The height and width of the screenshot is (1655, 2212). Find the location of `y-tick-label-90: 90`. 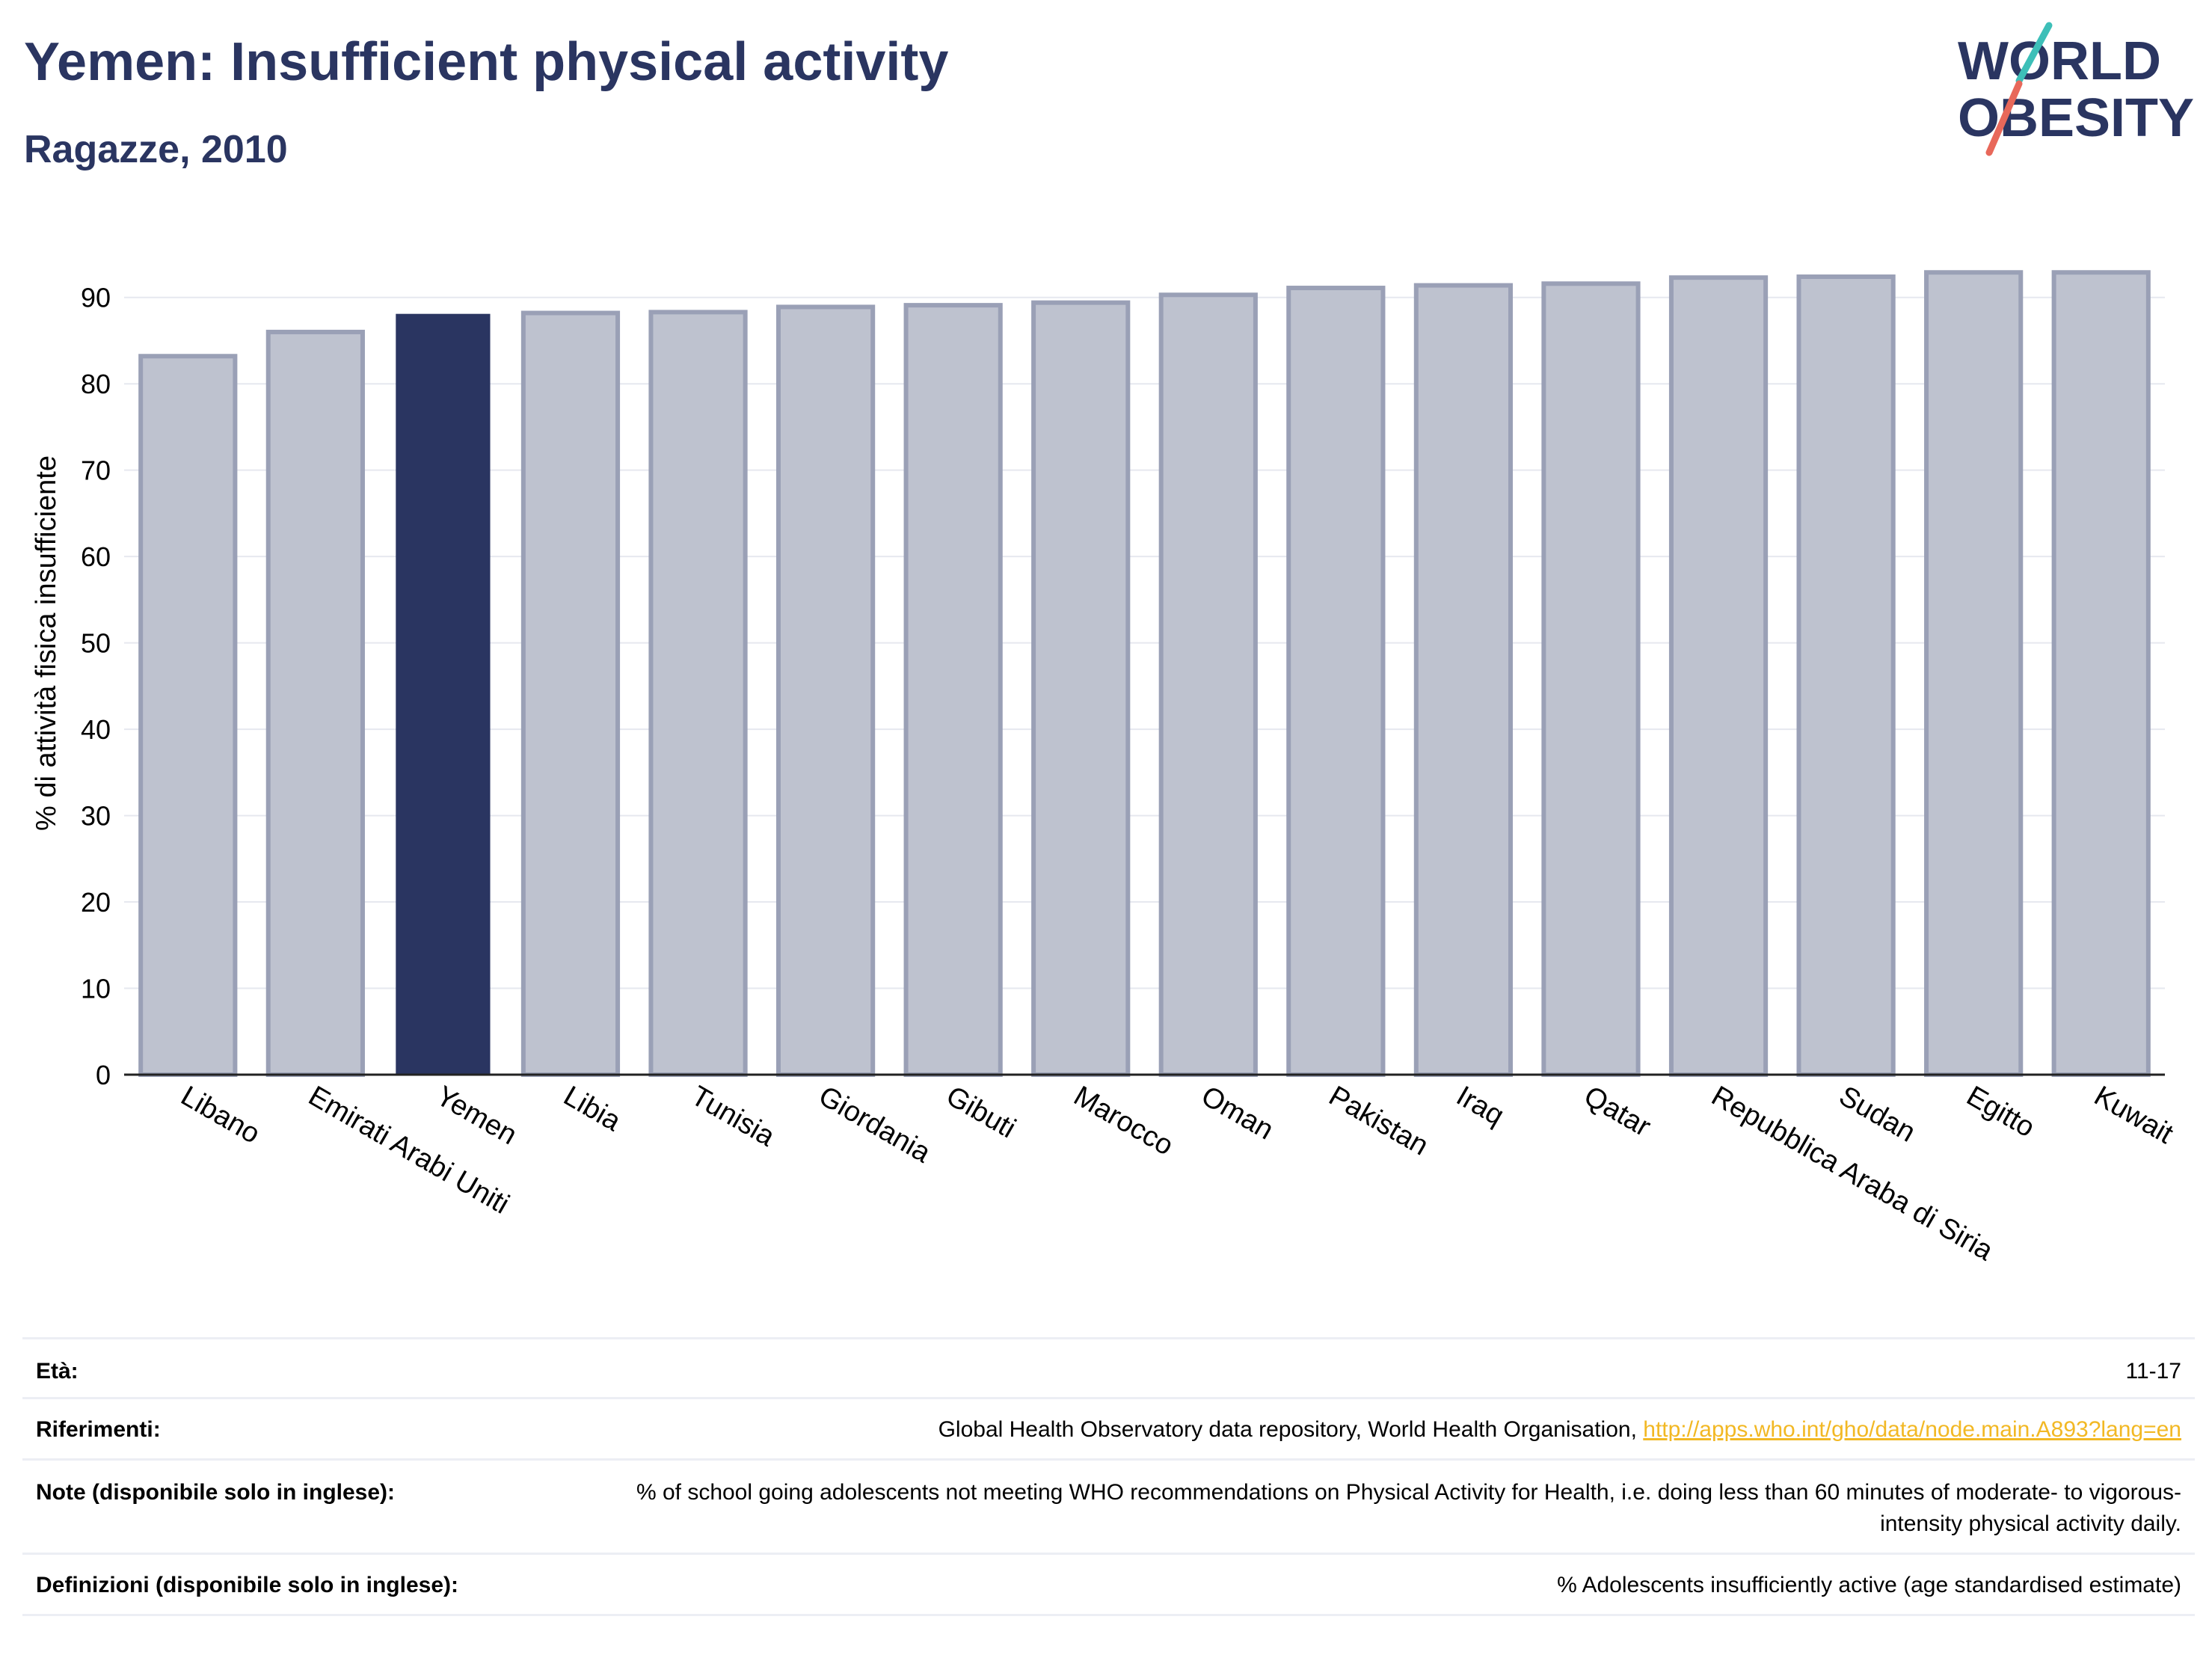

y-tick-label-90: 90 is located at coordinates (96, 298).